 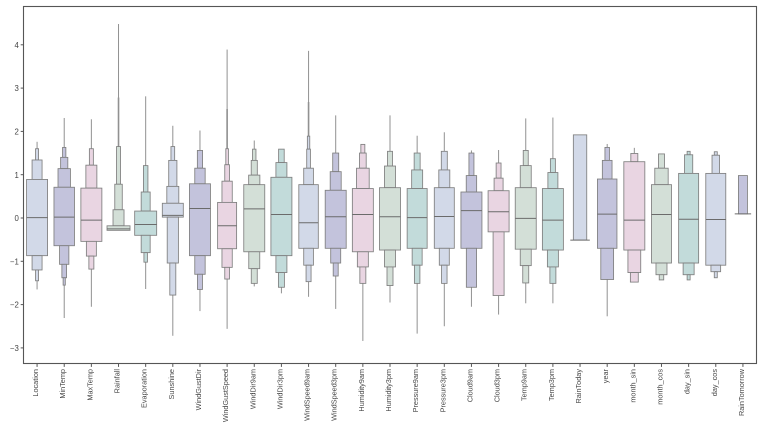 I want to click on svg-text: 2, so click(x=16, y=132).